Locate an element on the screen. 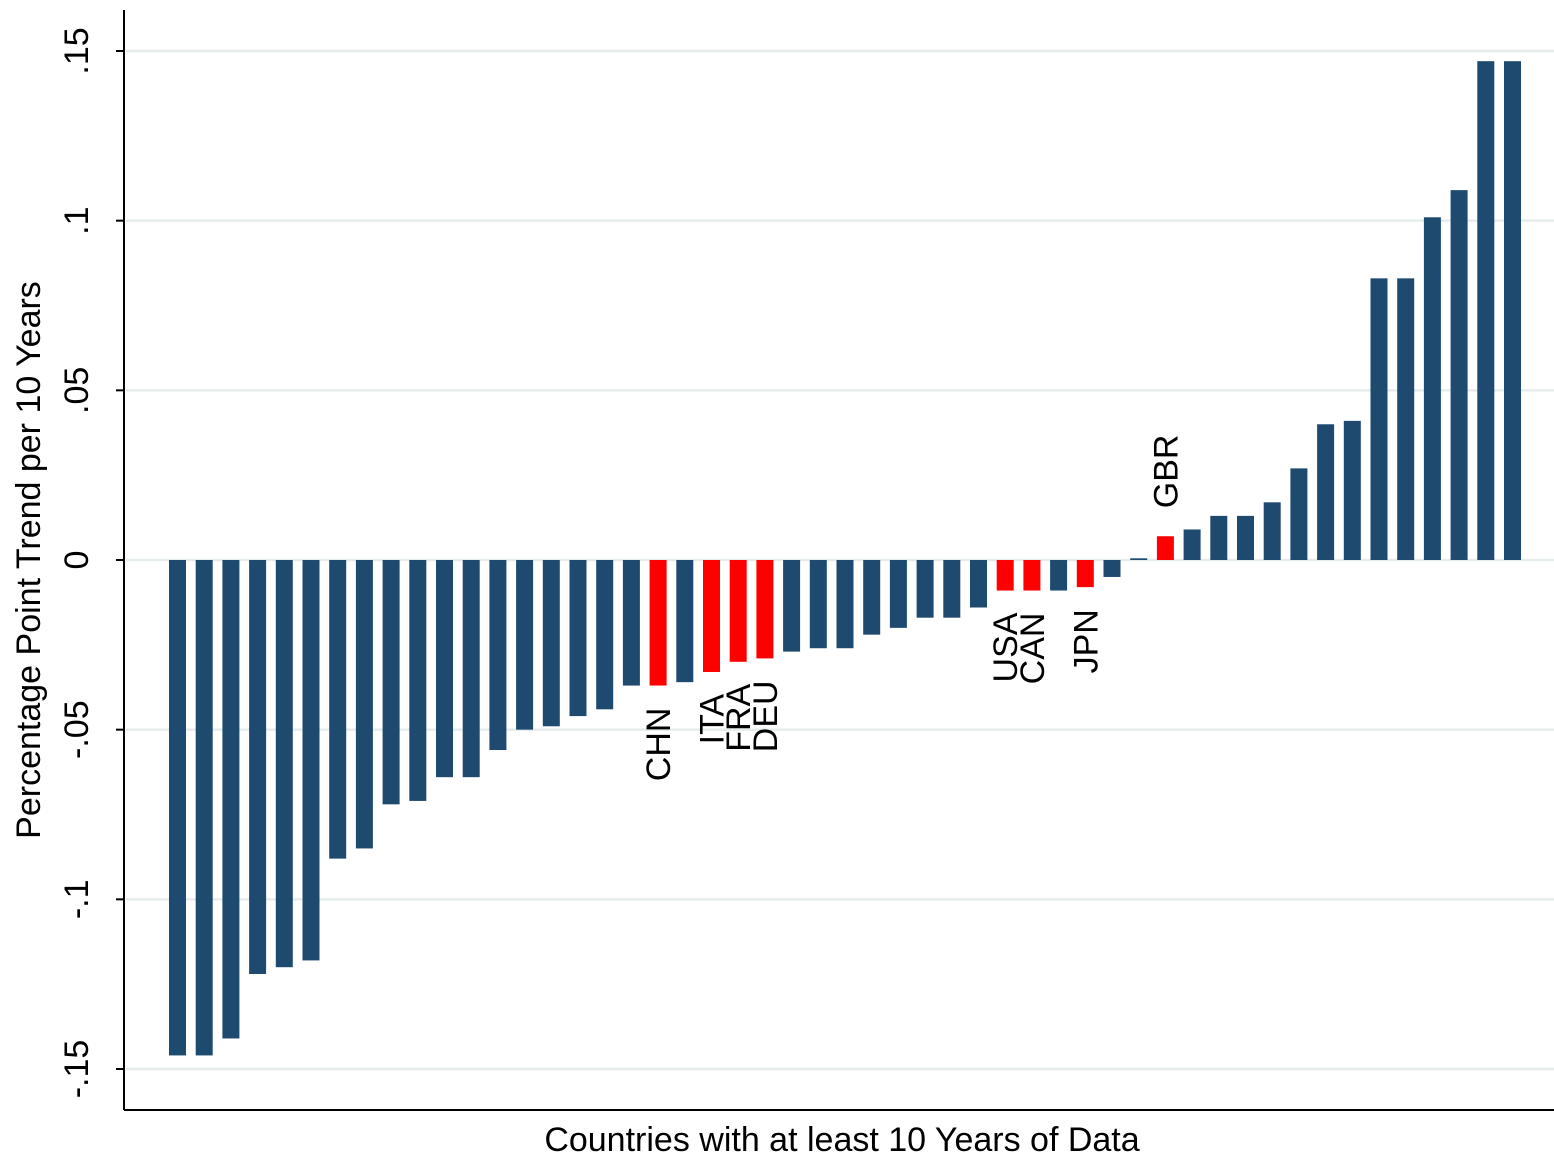 Image resolution: width=1554 pixels, height=1157 pixels. bar-label: DEU is located at coordinates (766, 716).